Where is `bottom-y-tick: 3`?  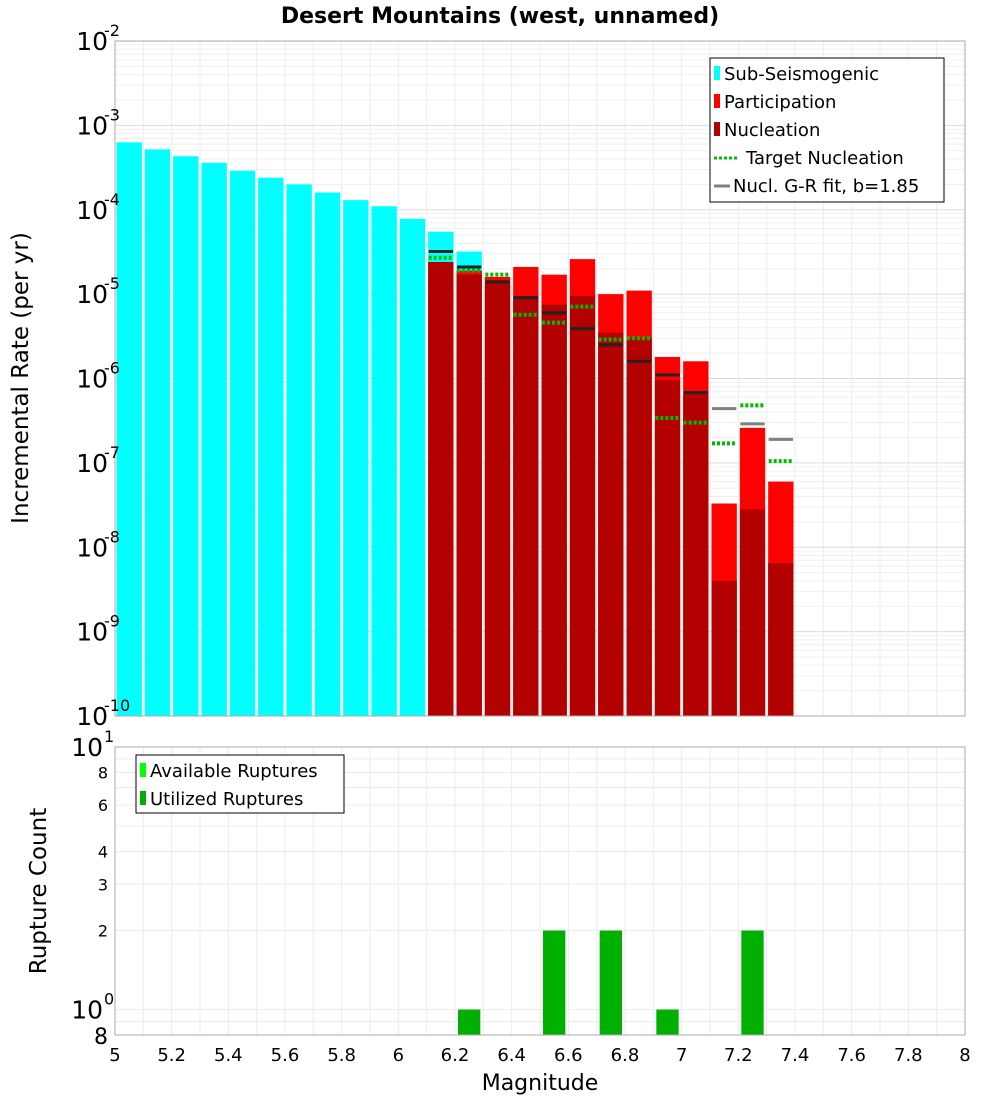
bottom-y-tick: 3 is located at coordinates (103, 884).